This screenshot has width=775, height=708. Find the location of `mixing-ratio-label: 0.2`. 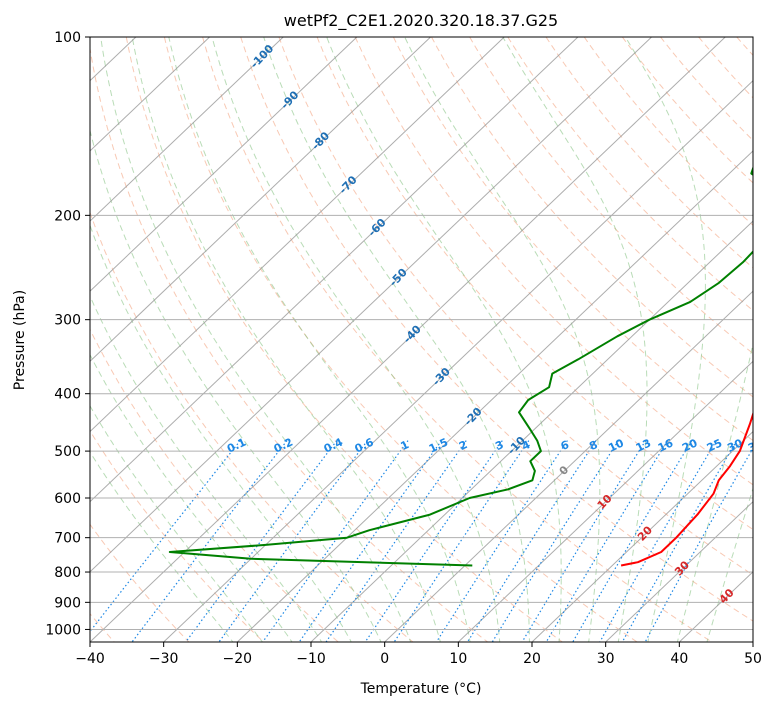

mixing-ratio-label: 0.2 is located at coordinates (283, 446).